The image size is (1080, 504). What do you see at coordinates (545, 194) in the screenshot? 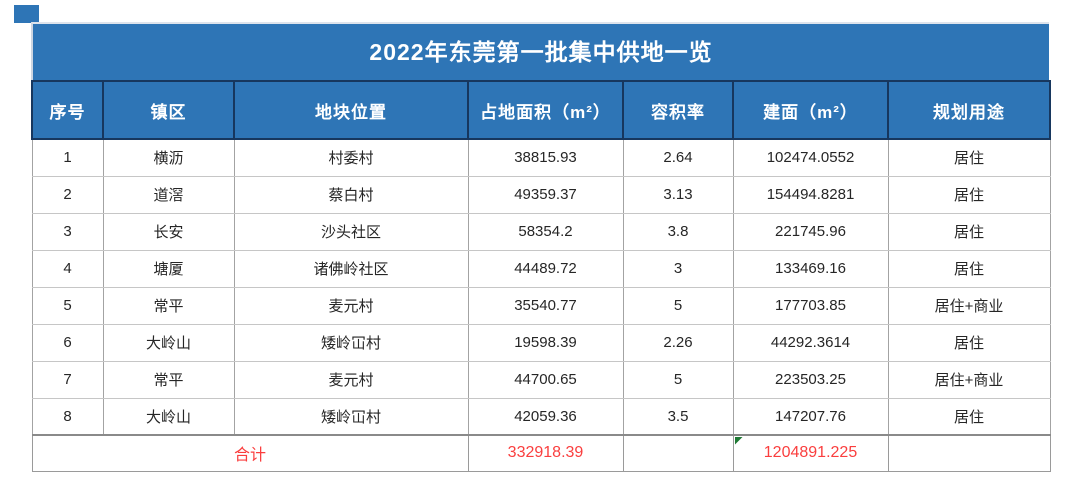
I see `table-cell: 49359.37` at bounding box center [545, 194].